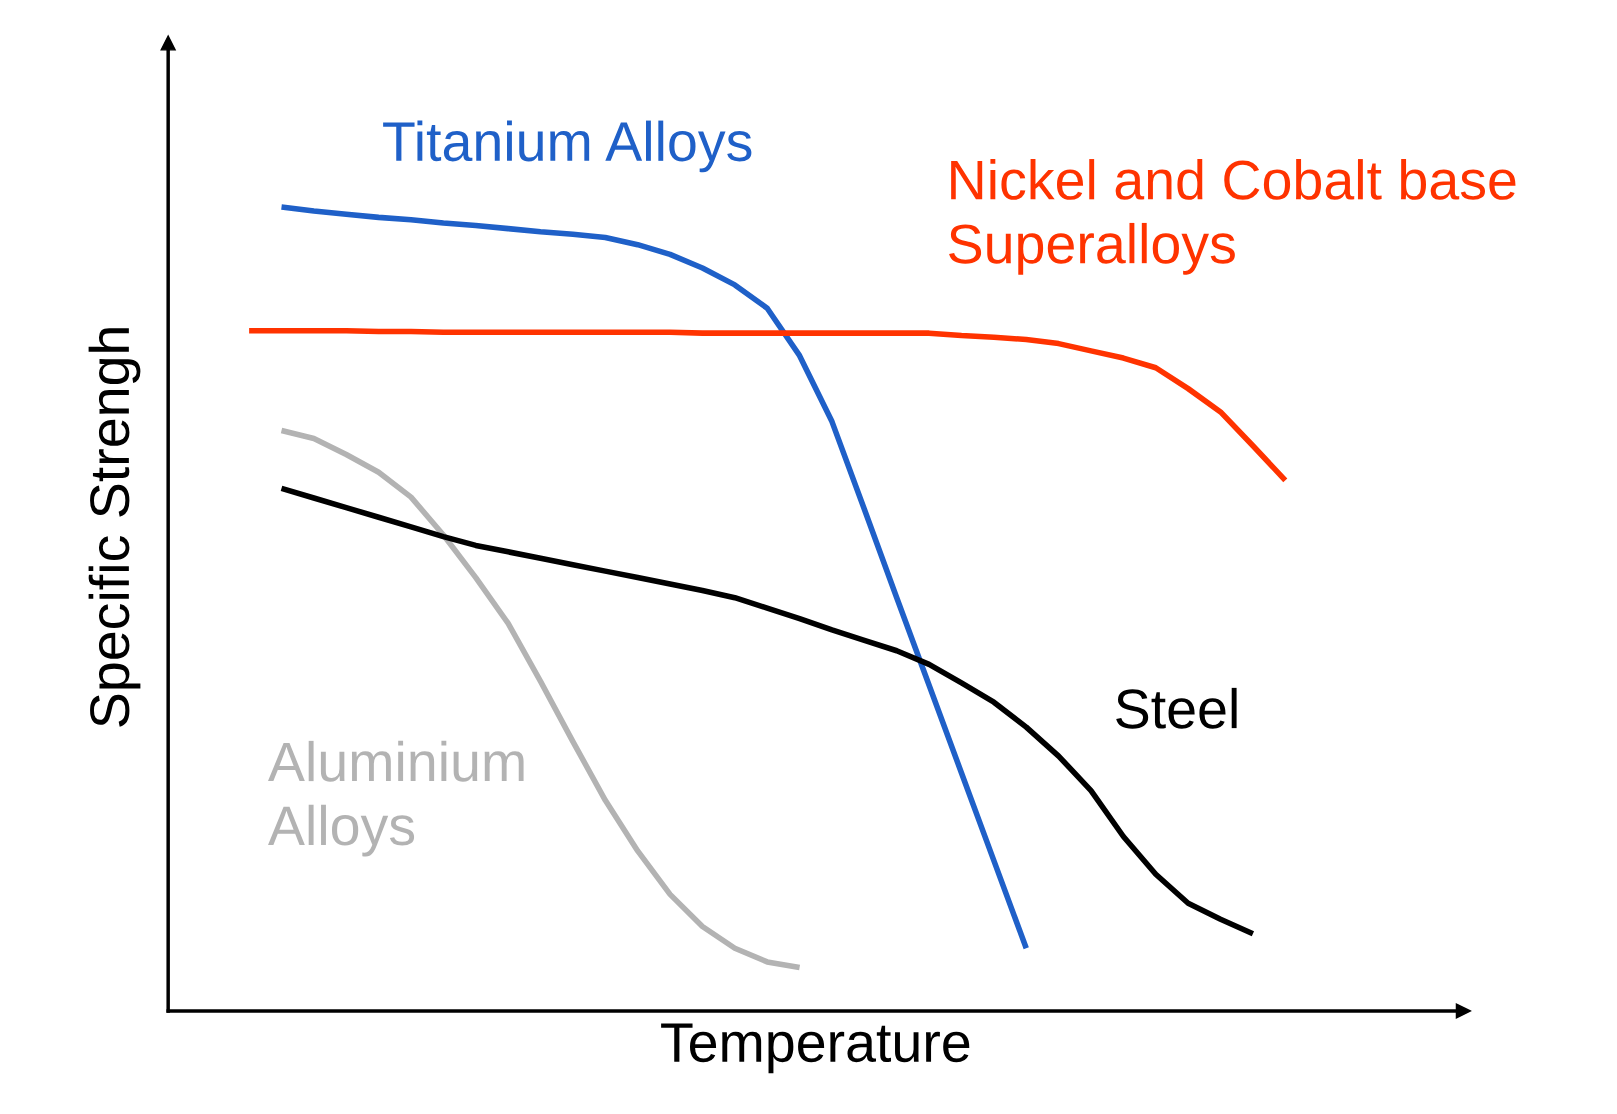 The height and width of the screenshot is (1114, 1617). What do you see at coordinates (1176, 708) in the screenshot?
I see `series-label: Steel` at bounding box center [1176, 708].